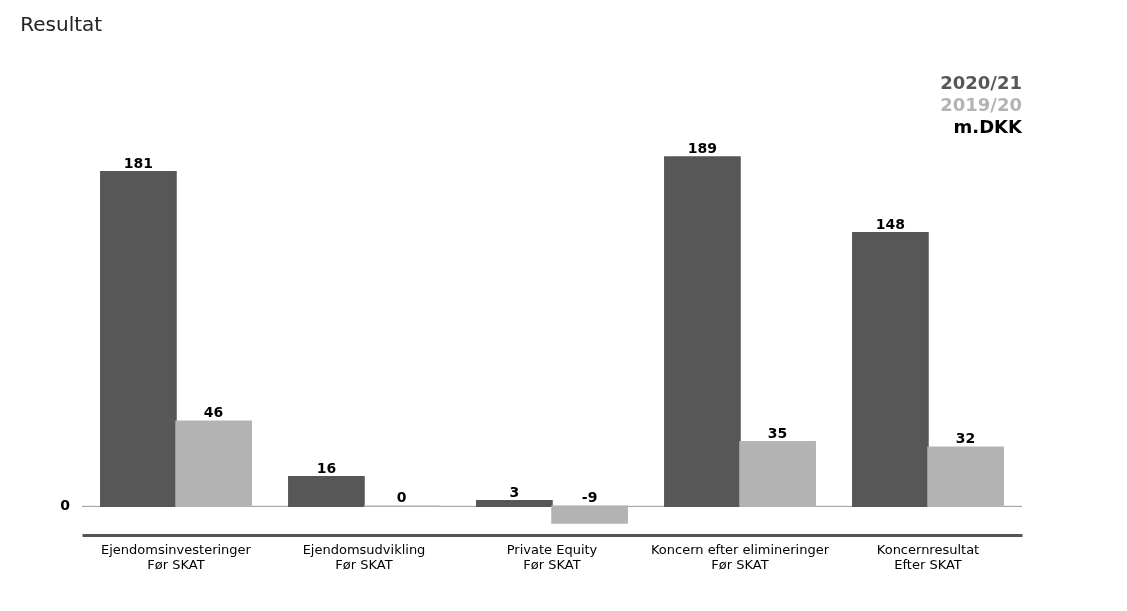 This screenshot has width=1127, height=611. What do you see at coordinates (213, 412) in the screenshot?
I see `data-label: 46` at bounding box center [213, 412].